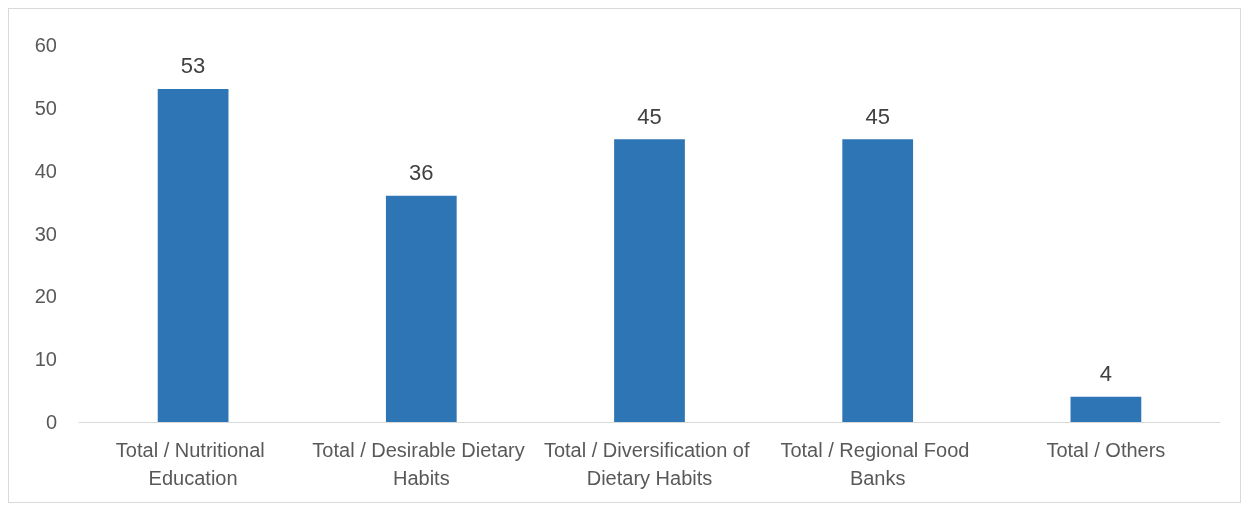 The width and height of the screenshot is (1249, 511). Describe the element at coordinates (45, 45) in the screenshot. I see `y-tick-label: 60` at that location.